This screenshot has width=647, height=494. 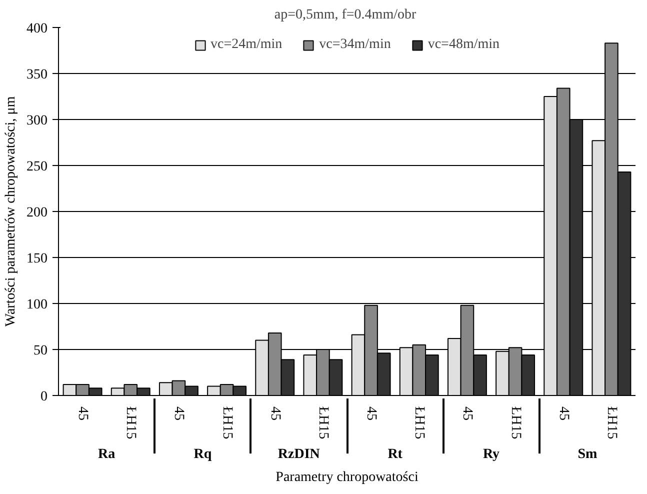 I want to click on y-tick-label: 150, so click(x=37, y=259).